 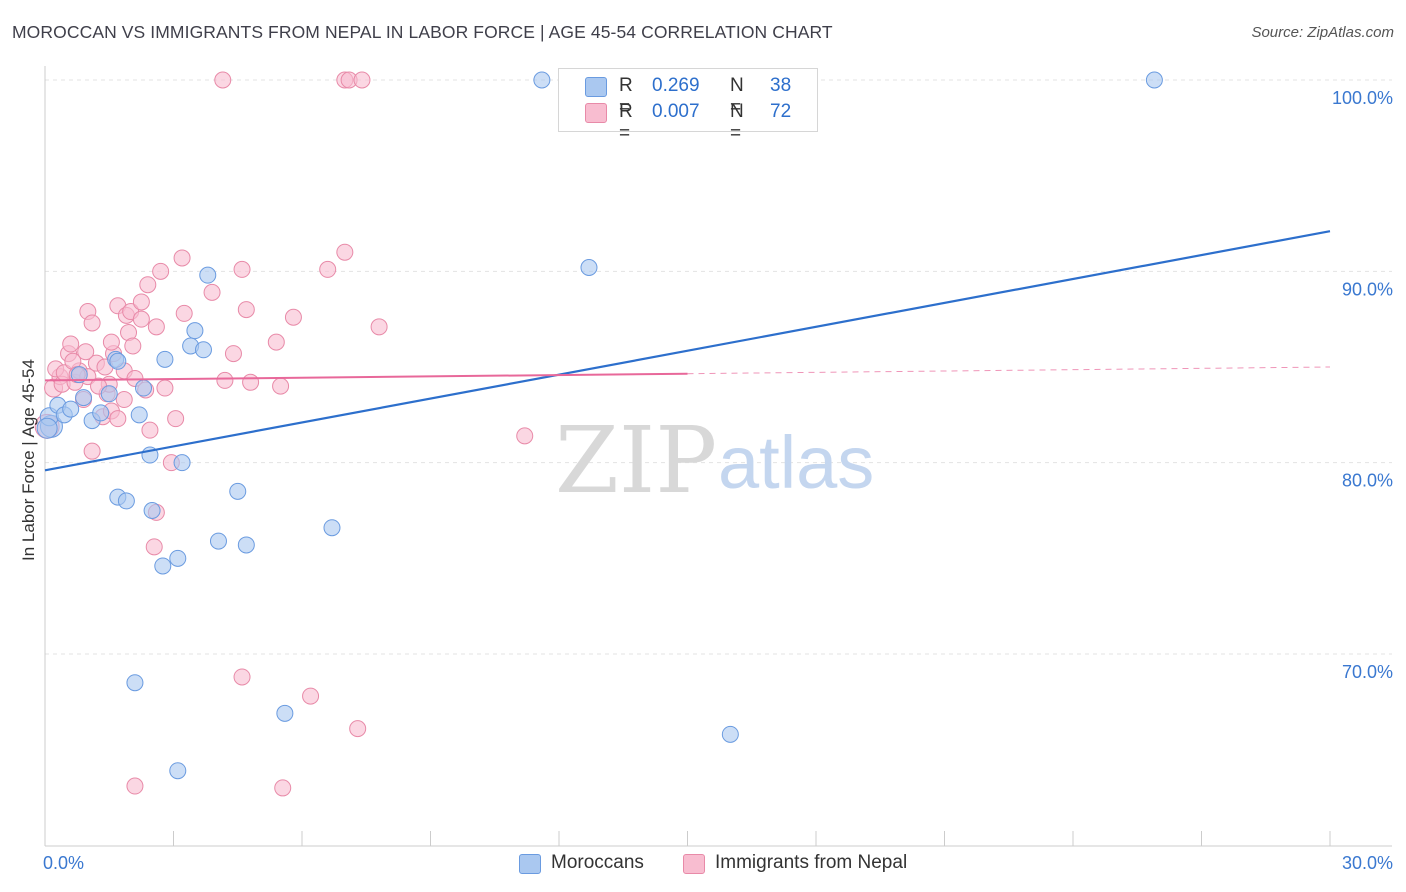 What do you see at coordinates (596, 113) in the screenshot?
I see `legend-swatch-nepal` at bounding box center [596, 113].